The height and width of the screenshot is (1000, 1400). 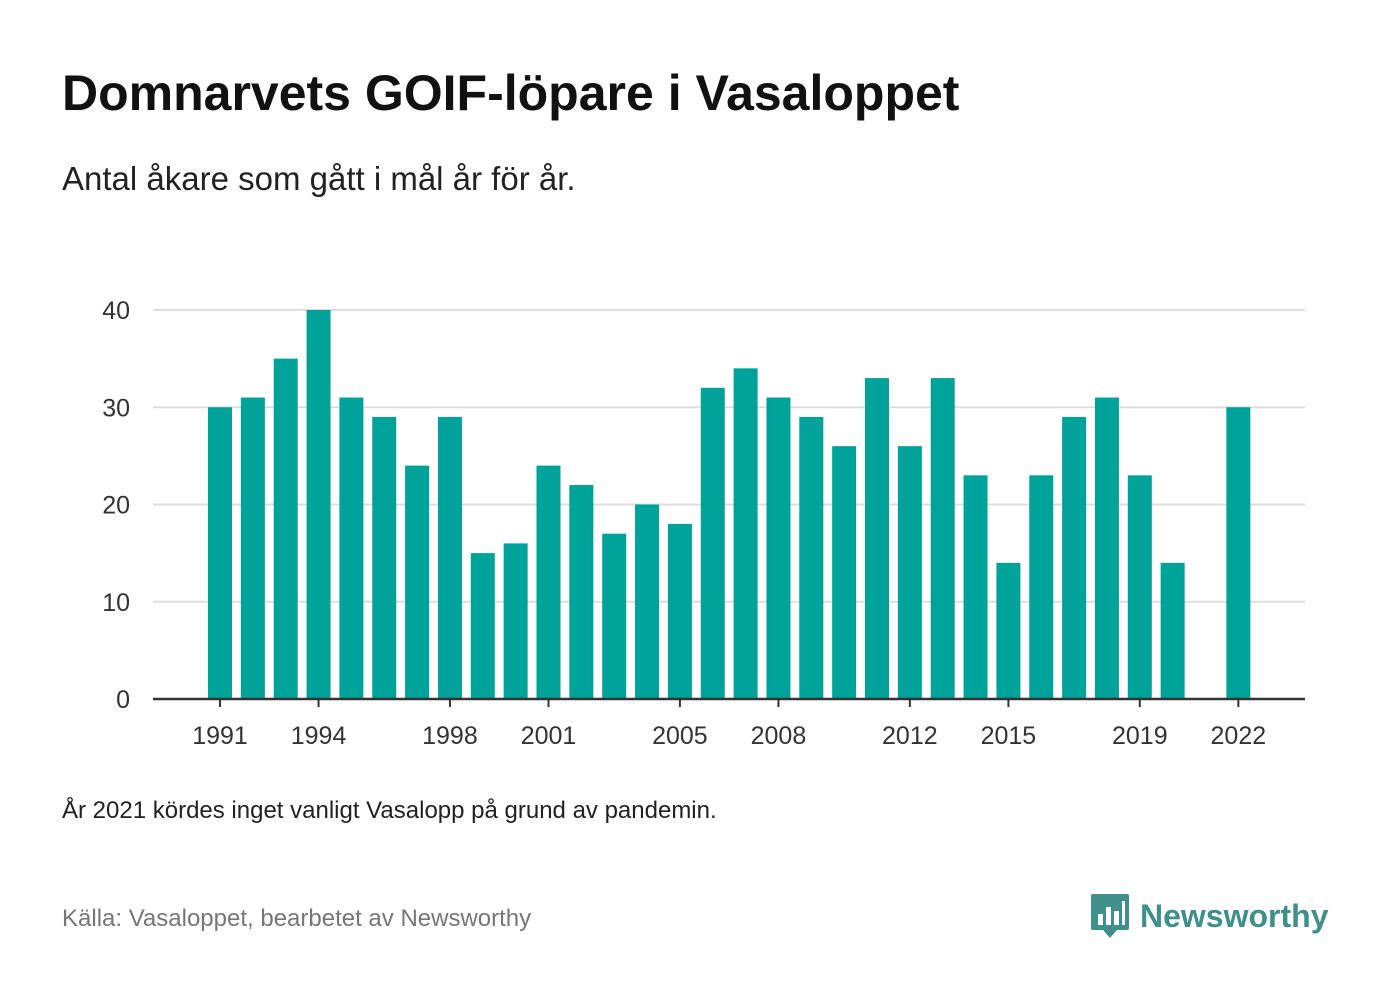 What do you see at coordinates (220, 736) in the screenshot?
I see `x-tick-label: 1991` at bounding box center [220, 736].